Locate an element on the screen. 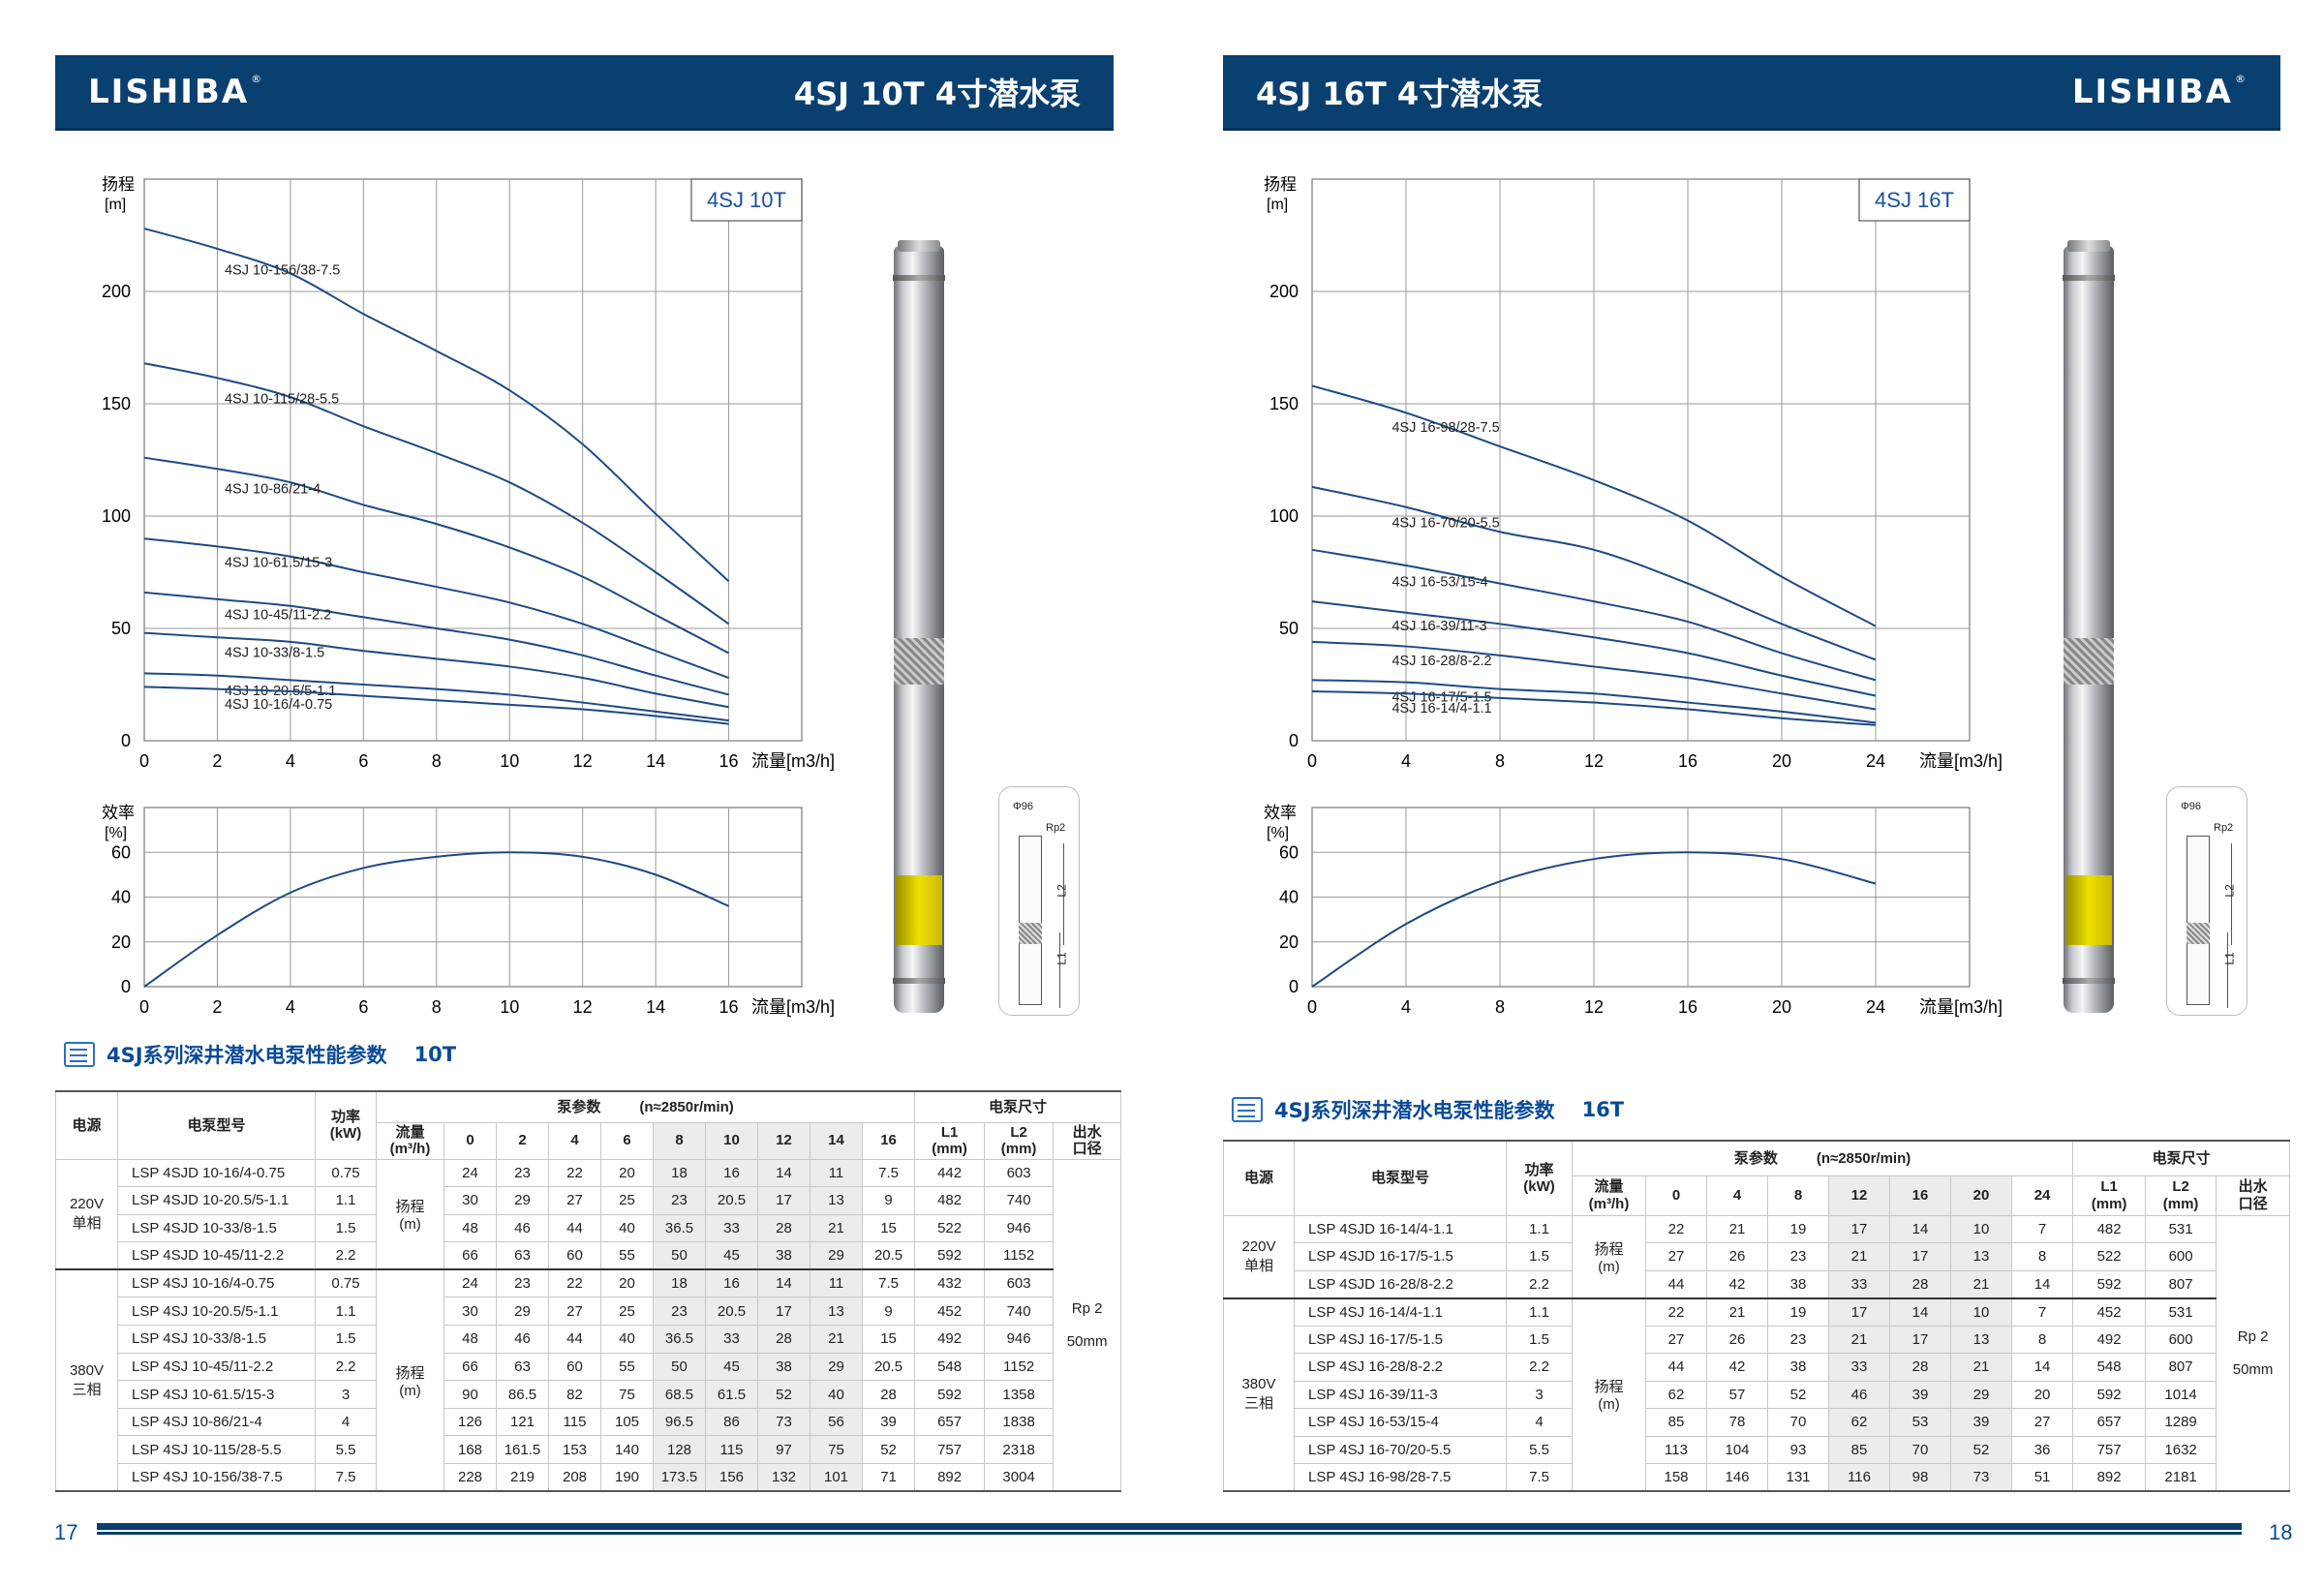  l2-cell: 1838 is located at coordinates (1019, 1422).